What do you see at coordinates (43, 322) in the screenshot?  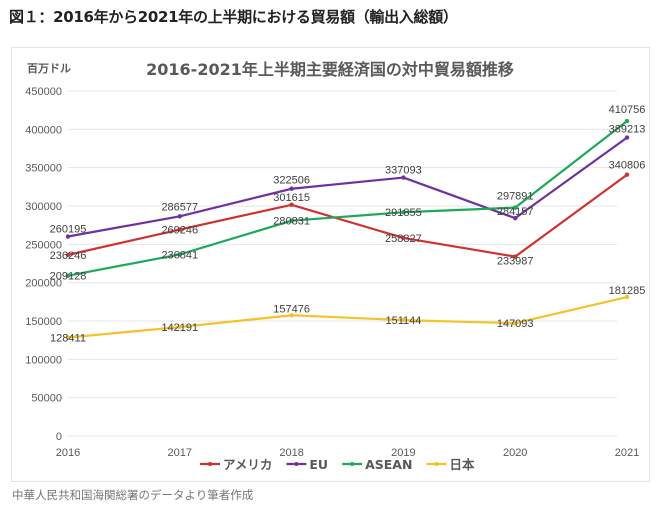 I see `y-tick-label: 150000` at bounding box center [43, 322].